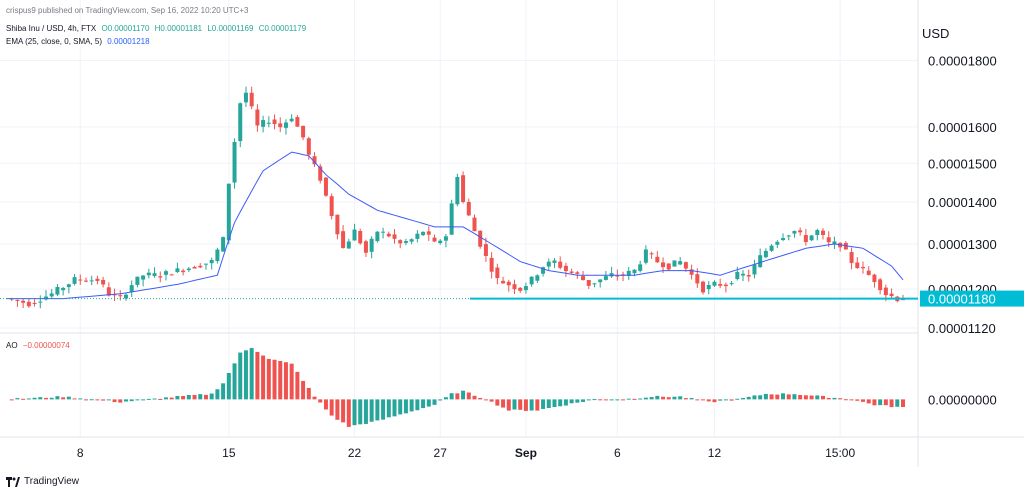  I want to click on time-tick-label: Sep, so click(526, 453).